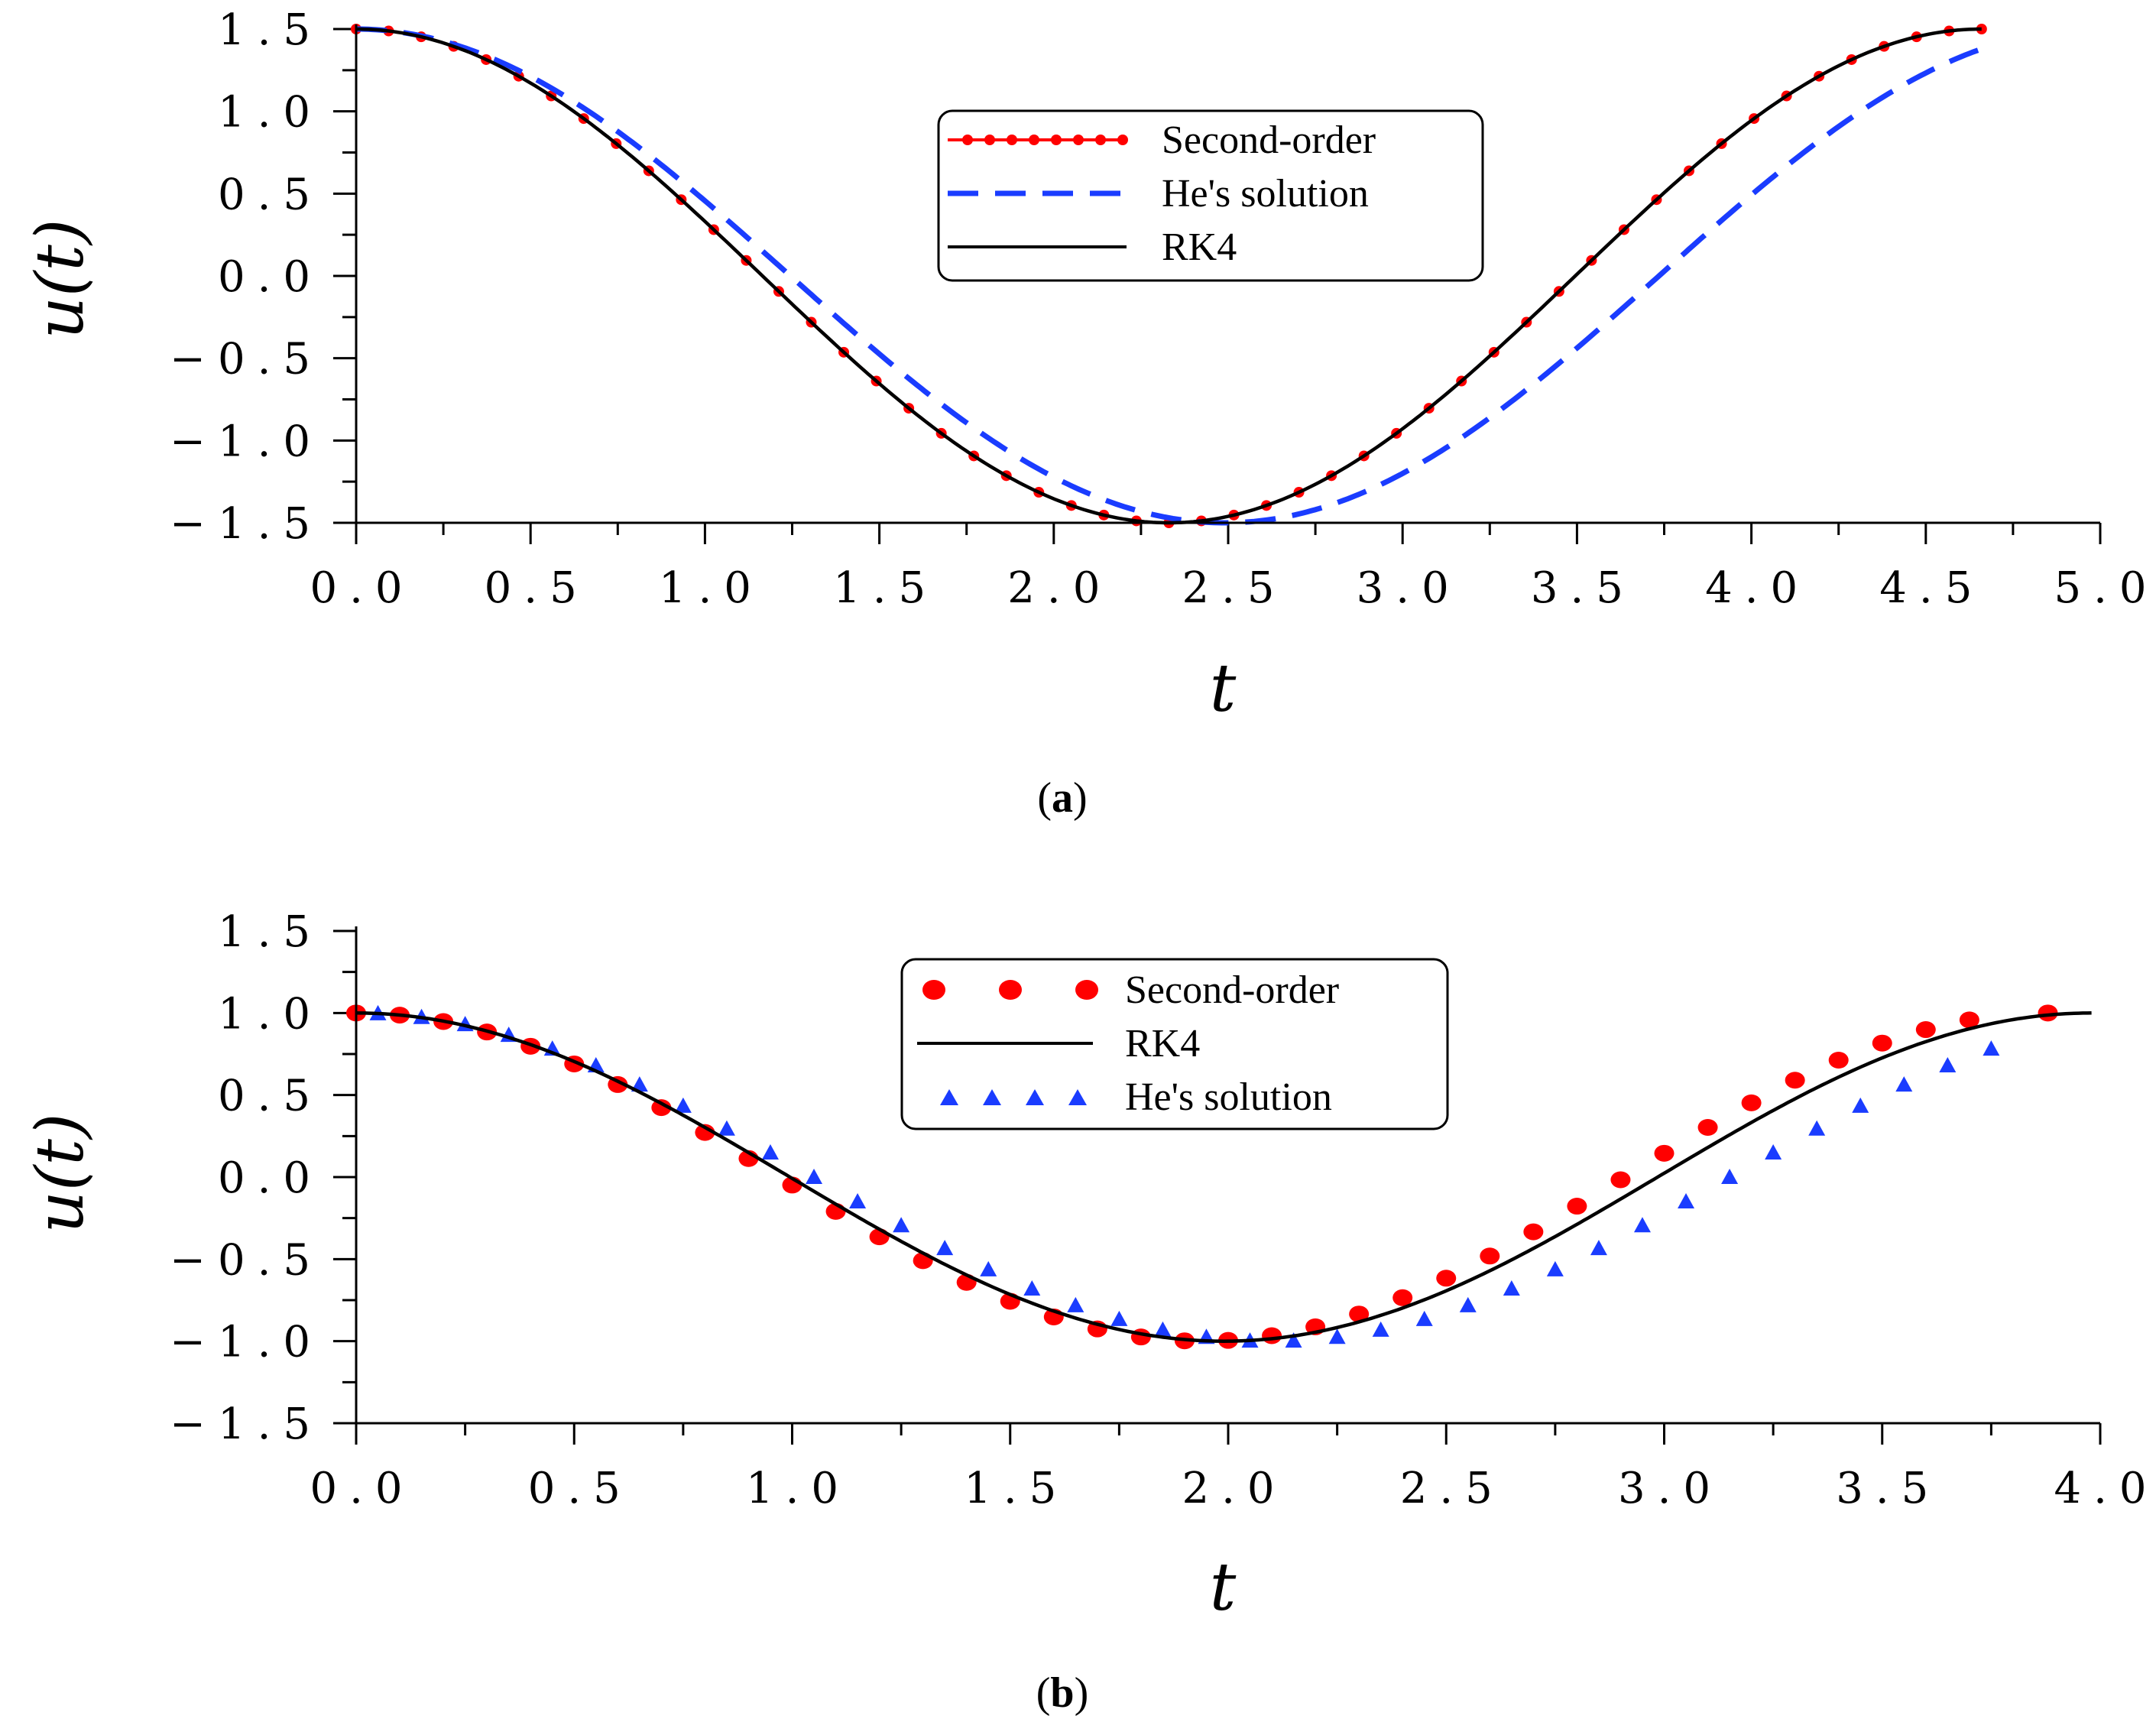 This screenshot has width=2156, height=1732. I want to click on panel-b-xtick-label: 1.0, so click(798, 1488).